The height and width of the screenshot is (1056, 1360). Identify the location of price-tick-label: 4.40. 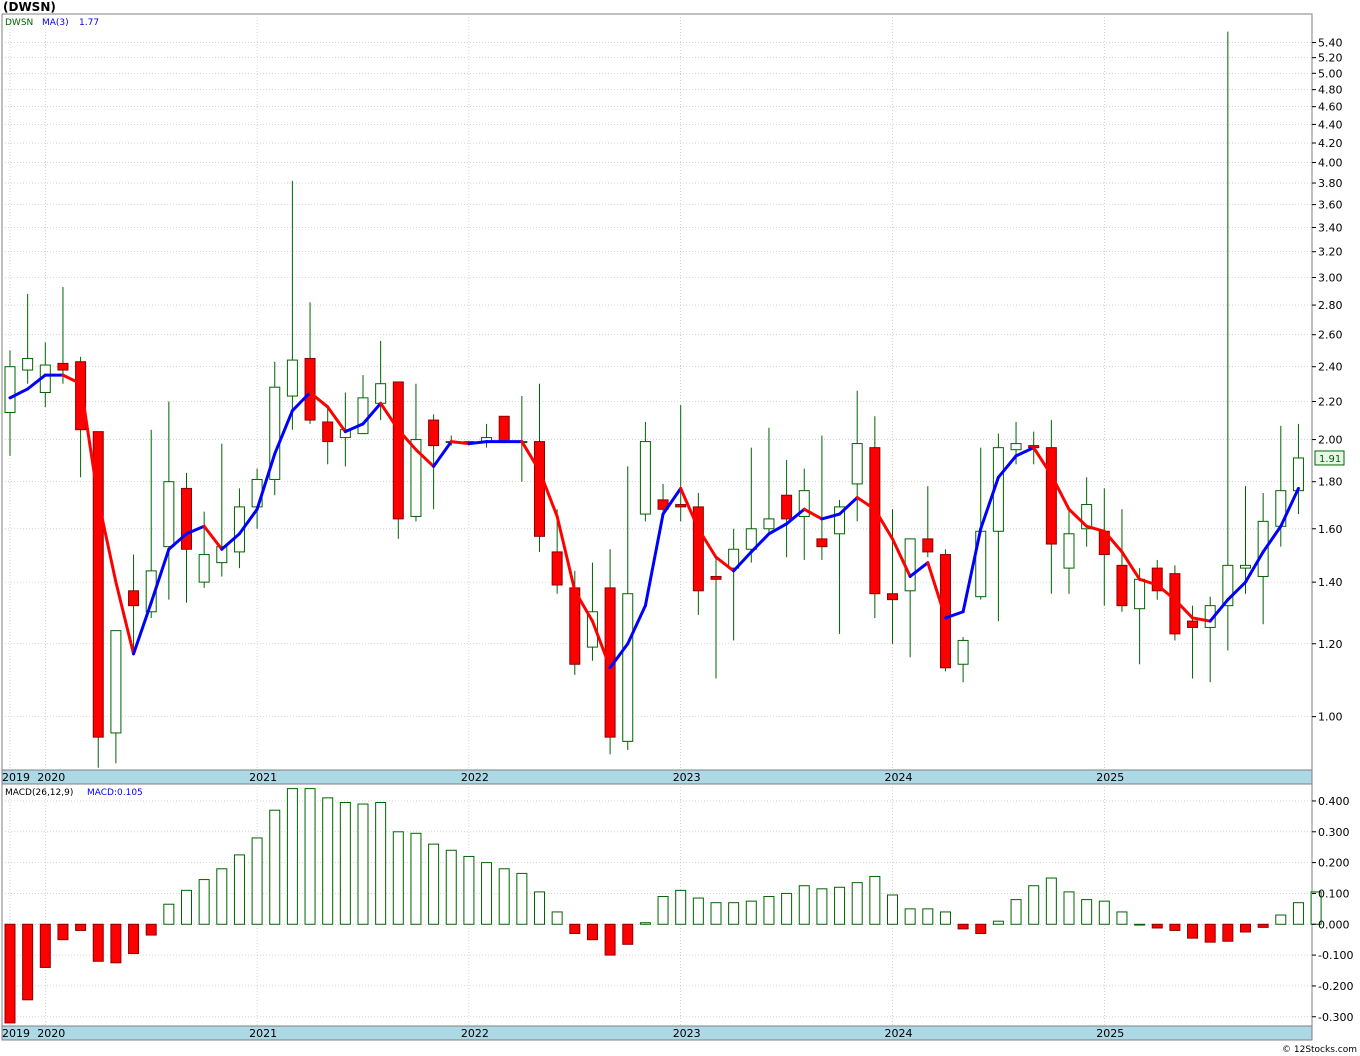
(1330, 124).